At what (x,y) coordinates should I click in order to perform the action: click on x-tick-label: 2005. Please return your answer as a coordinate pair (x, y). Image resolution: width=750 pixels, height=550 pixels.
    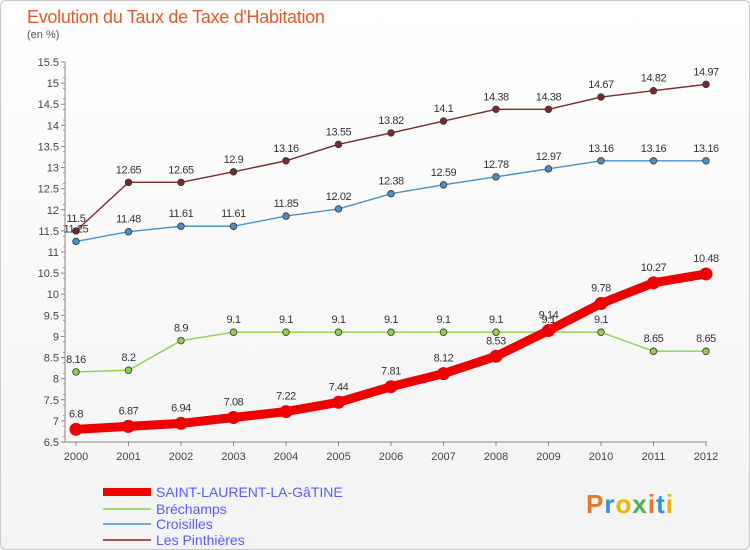
    Looking at the image, I should click on (338, 457).